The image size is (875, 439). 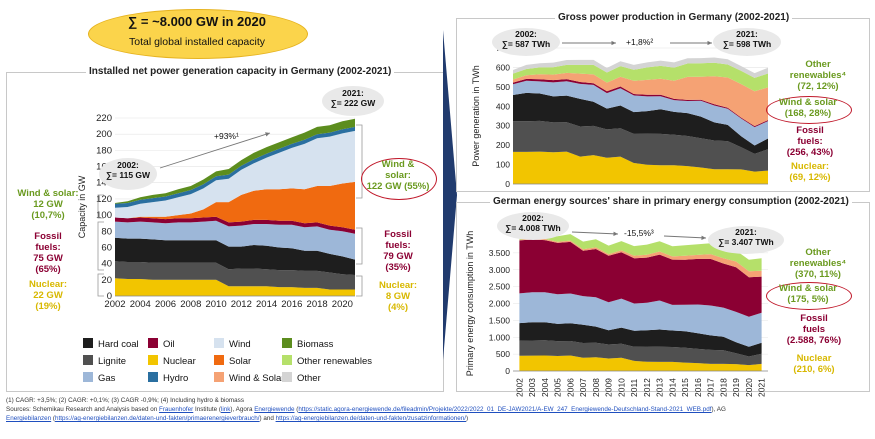 I want to click on footnote-text: ), Agora, so click(x=242, y=409).